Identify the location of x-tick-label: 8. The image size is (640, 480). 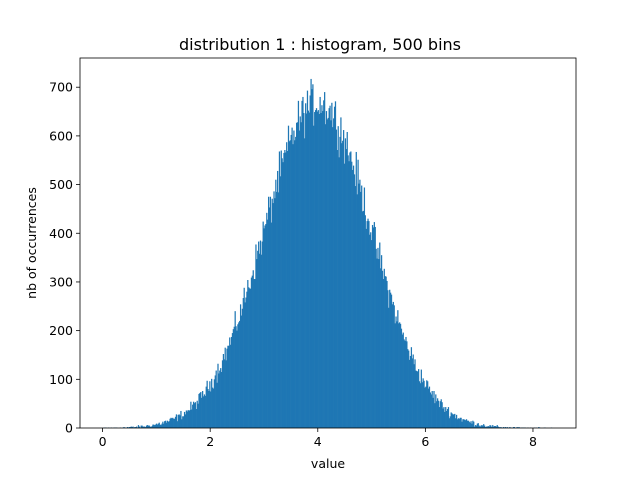
(533, 441).